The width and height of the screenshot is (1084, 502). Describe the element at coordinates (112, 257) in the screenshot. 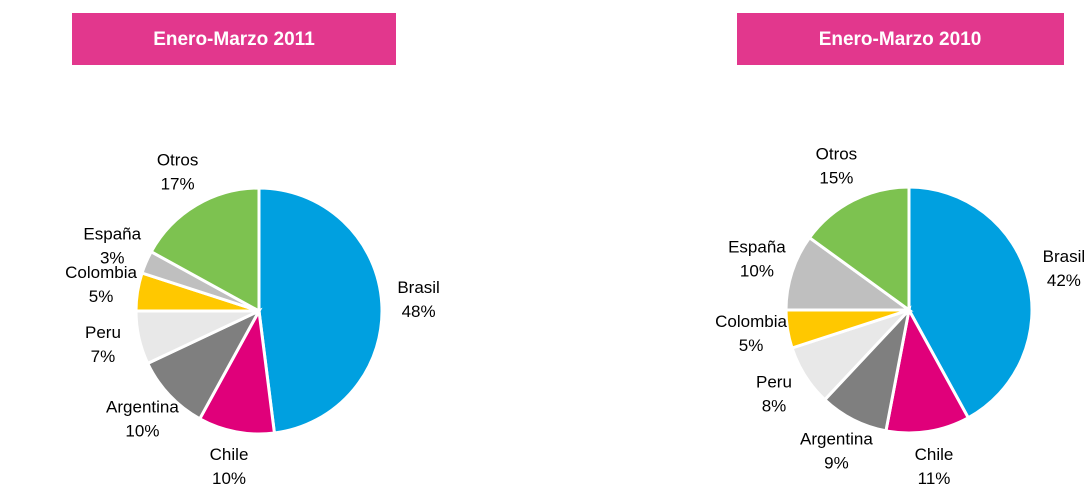

I see `slice-value-label: 3%` at that location.